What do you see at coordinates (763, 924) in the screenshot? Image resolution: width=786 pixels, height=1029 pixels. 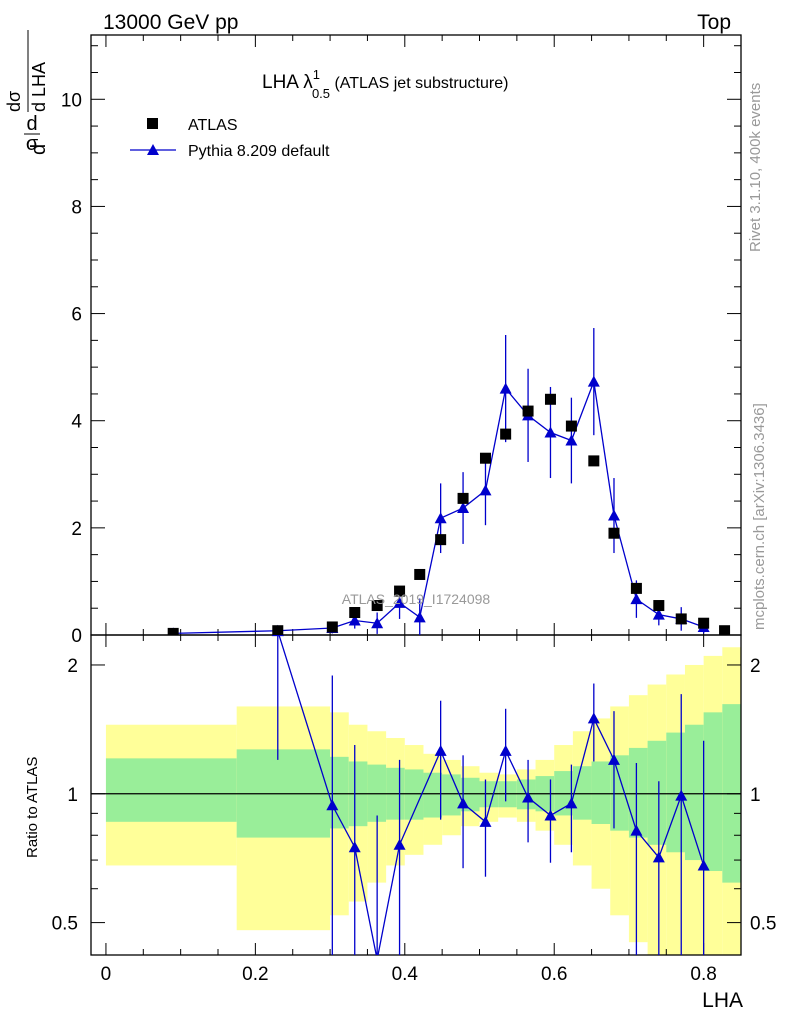 I see `ratio-y-tick-label-right: 0.5` at bounding box center [763, 924].